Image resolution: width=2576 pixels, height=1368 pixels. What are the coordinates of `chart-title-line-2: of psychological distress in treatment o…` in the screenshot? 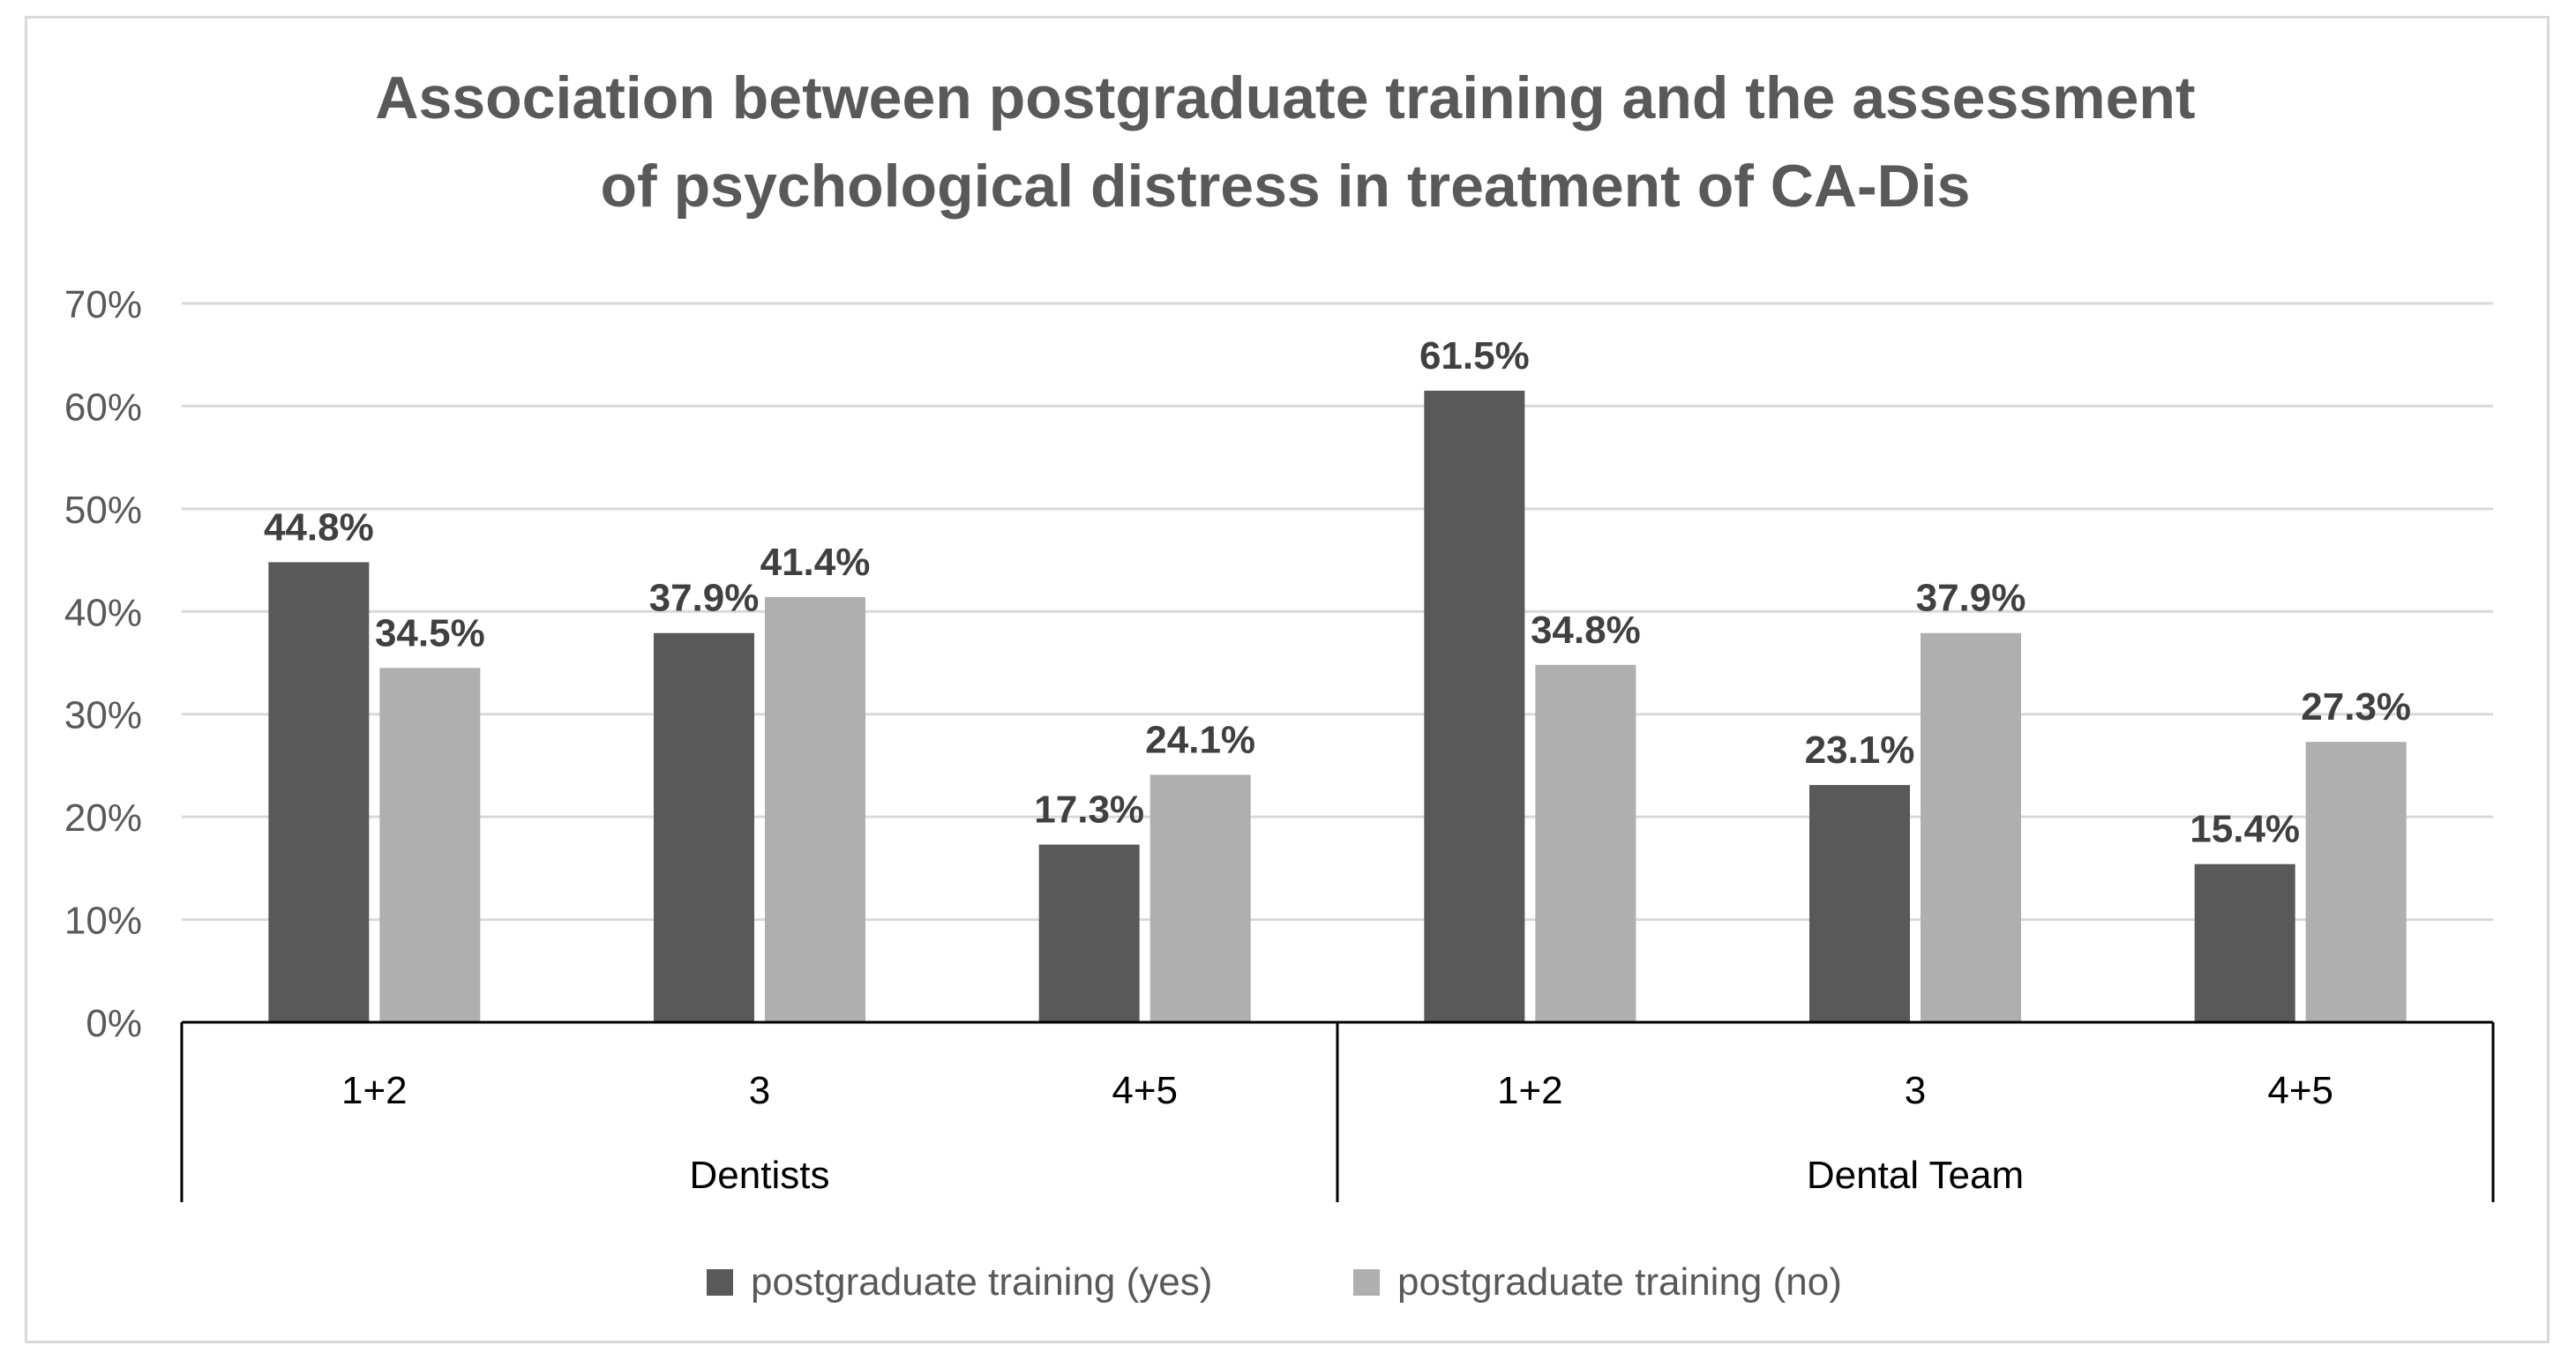 It's located at (1286, 187).